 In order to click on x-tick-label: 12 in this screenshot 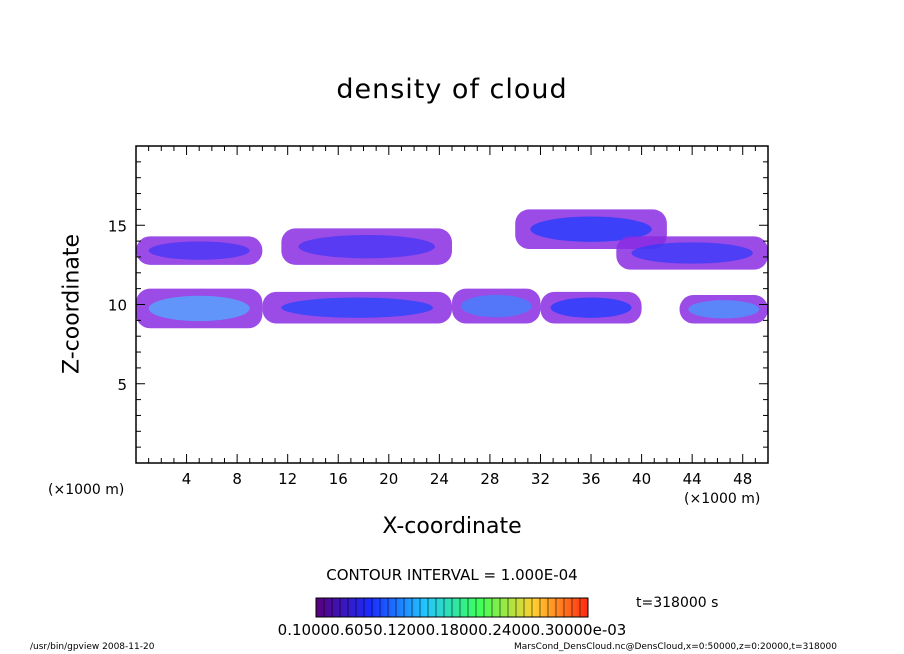, I will do `click(287, 479)`.